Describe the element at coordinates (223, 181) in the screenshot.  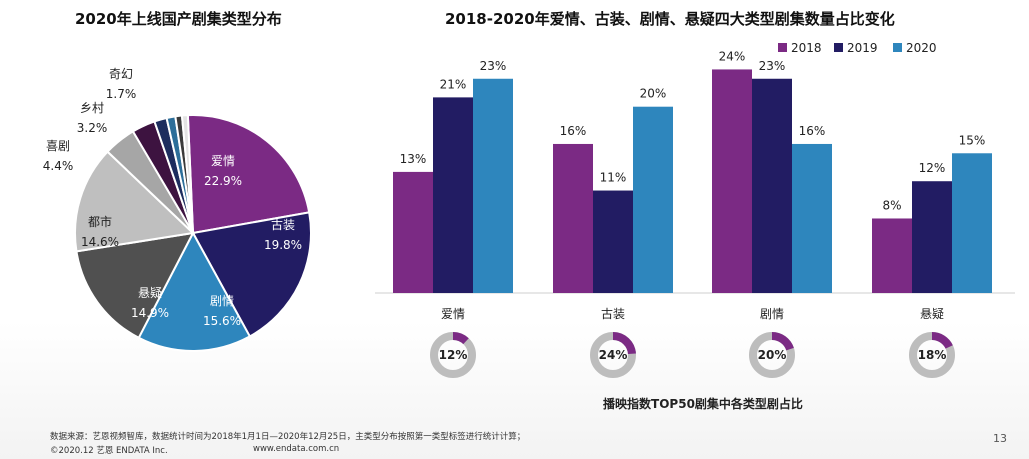
I see `pie-slice-value: 22.9%` at that location.